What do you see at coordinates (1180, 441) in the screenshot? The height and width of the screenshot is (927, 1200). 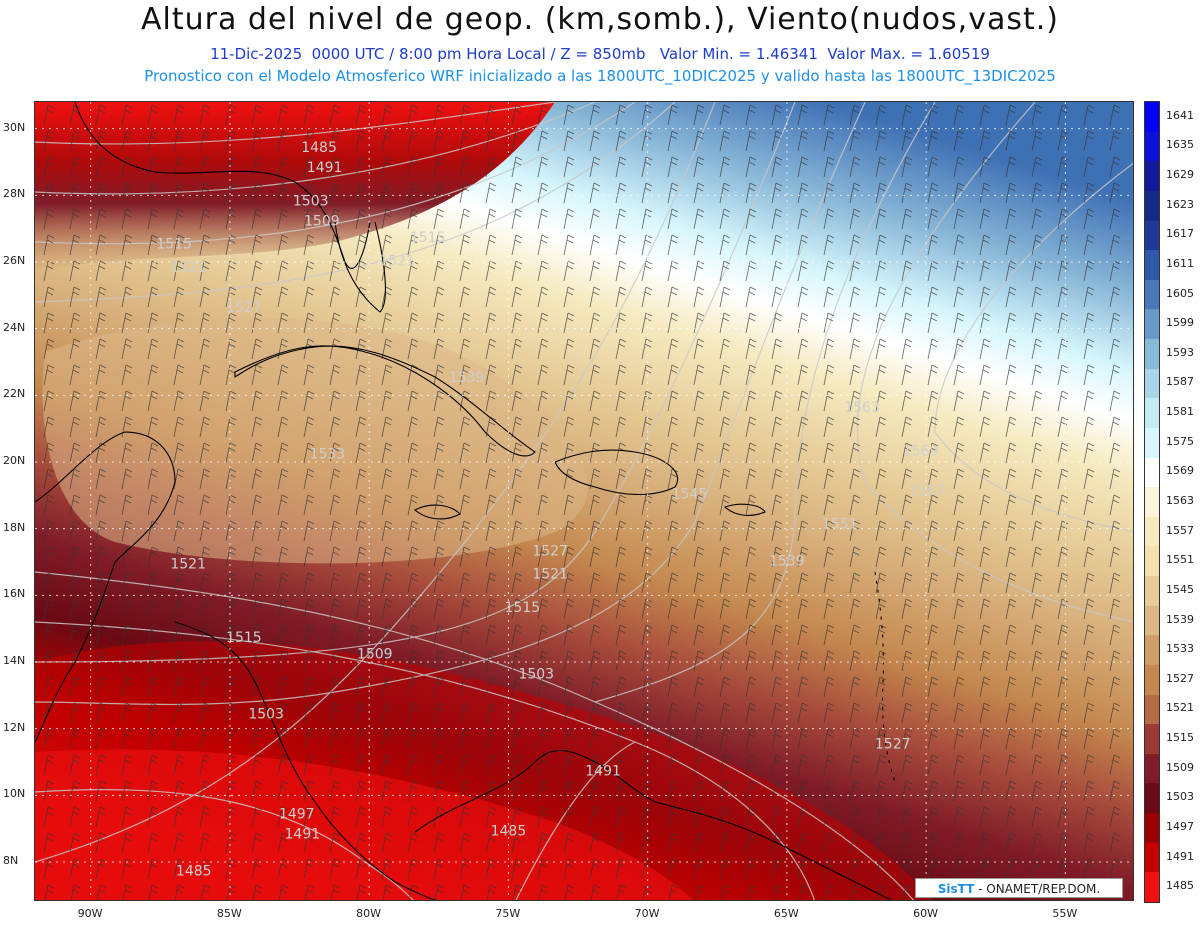 I see `legend-level-label: 1575` at bounding box center [1180, 441].